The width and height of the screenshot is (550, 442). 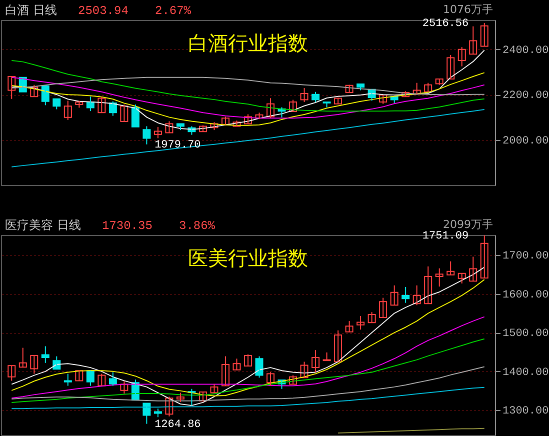 What do you see at coordinates (525, 141) in the screenshot?
I see `y-tick-label: 2000.00` at bounding box center [525, 141].